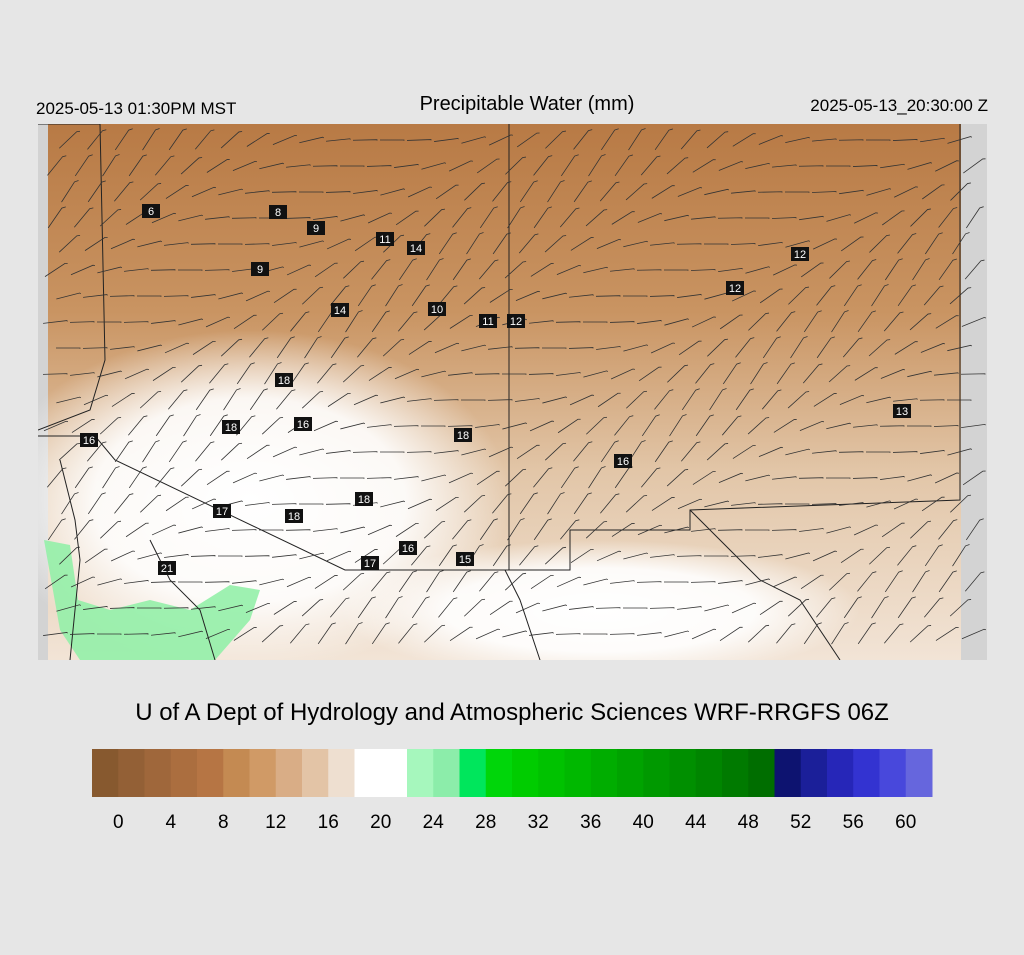 The height and width of the screenshot is (955, 1024). Describe the element at coordinates (905, 822) in the screenshot. I see `colorbar-tick-label: 60` at that location.